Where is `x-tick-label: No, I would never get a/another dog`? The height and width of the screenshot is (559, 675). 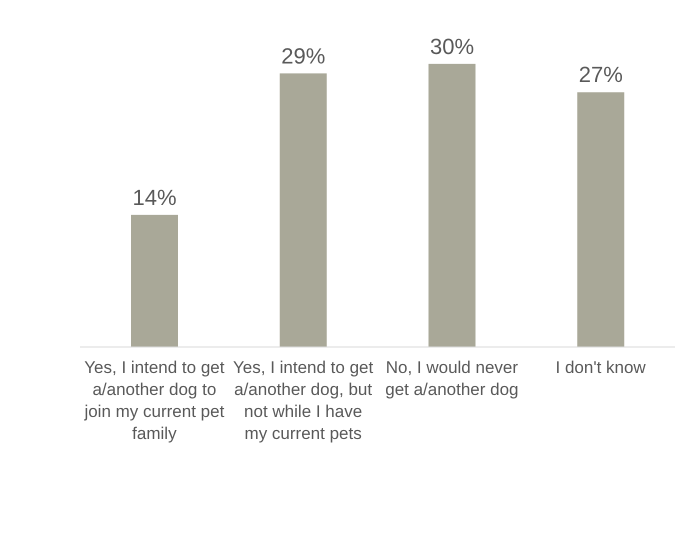 x-tick-label: No, I would never get a/another dog is located at coordinates (452, 379).